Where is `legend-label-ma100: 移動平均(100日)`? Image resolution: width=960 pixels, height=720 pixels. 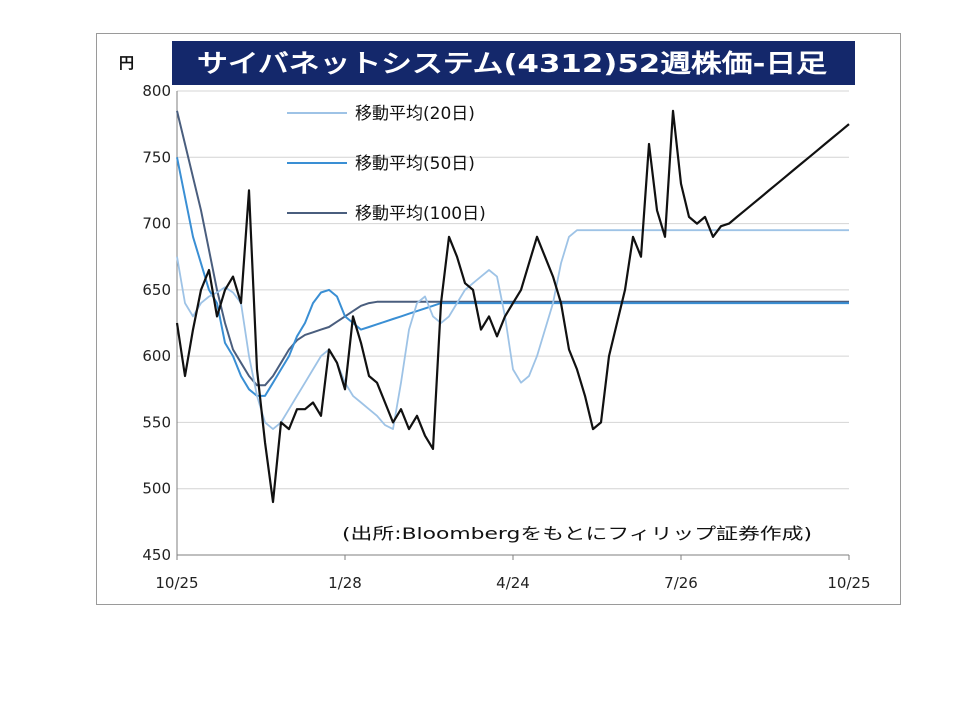 legend-label-ma100: 移動平均(100日) is located at coordinates (420, 214).